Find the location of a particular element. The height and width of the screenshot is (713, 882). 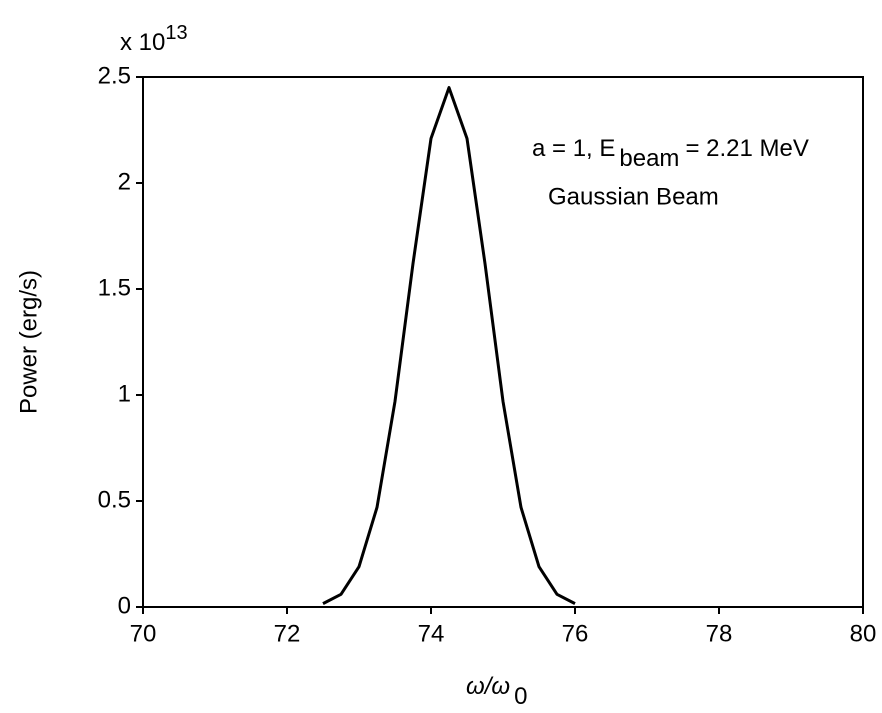

annotation-line2: Gaussian Beam is located at coordinates (633, 196).